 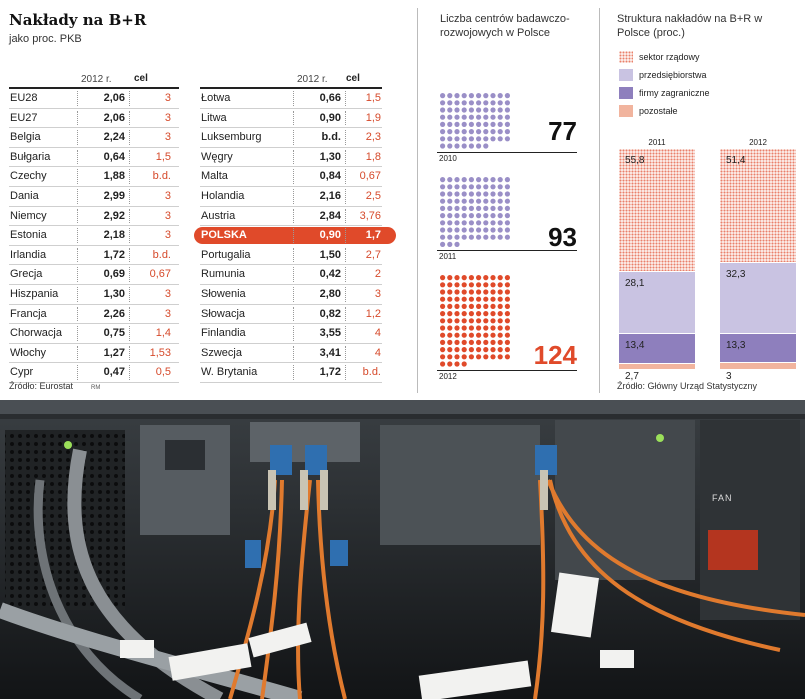 What do you see at coordinates (562, 237) in the screenshot?
I see `center-count: 93` at bounding box center [562, 237].